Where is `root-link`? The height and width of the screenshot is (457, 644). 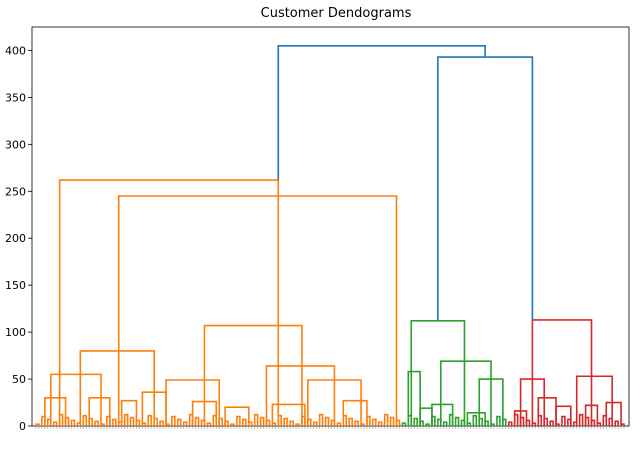 root-link is located at coordinates (381, 112).